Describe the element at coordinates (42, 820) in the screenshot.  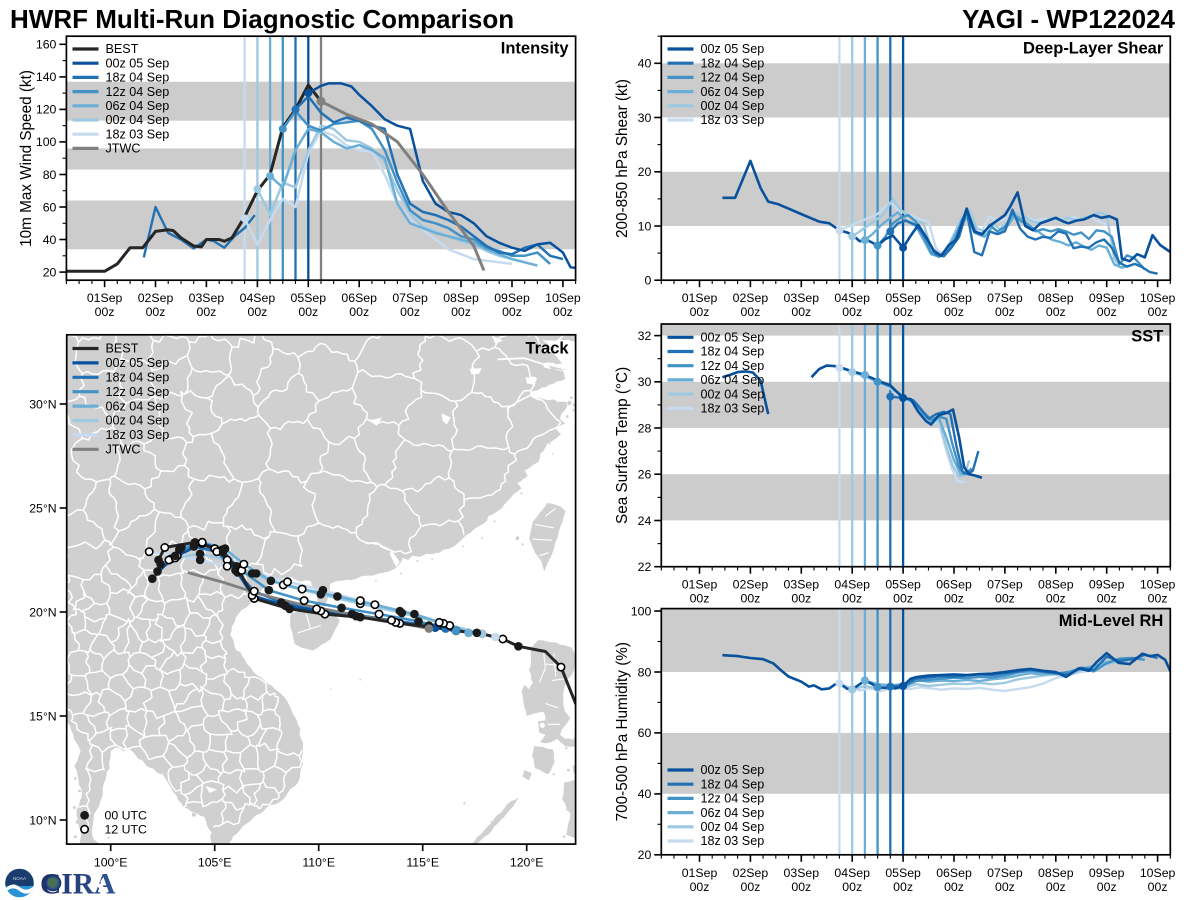
I see `svg-text: 10°N` at that location.